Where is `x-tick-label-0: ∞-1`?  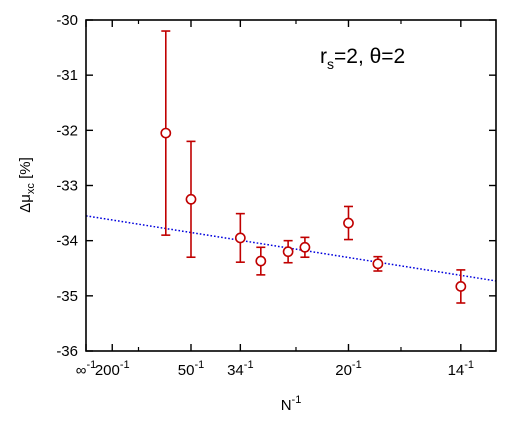
x-tick-label-0: ∞-1 is located at coordinates (86, 369).